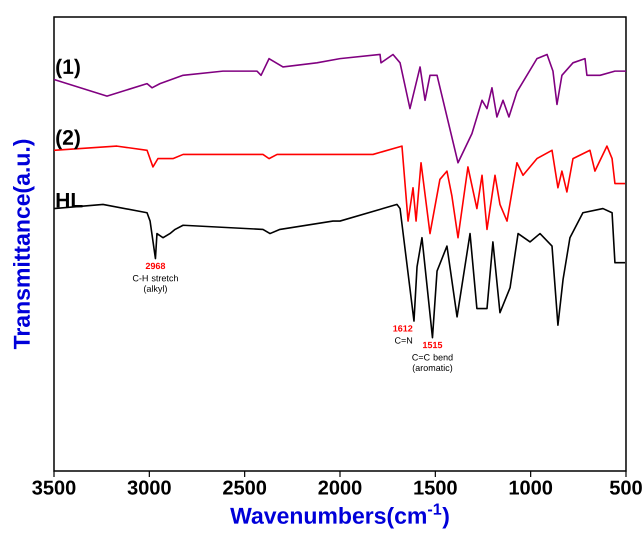 The height and width of the screenshot is (556, 643). I want to click on annotation: C=N, so click(403, 340).